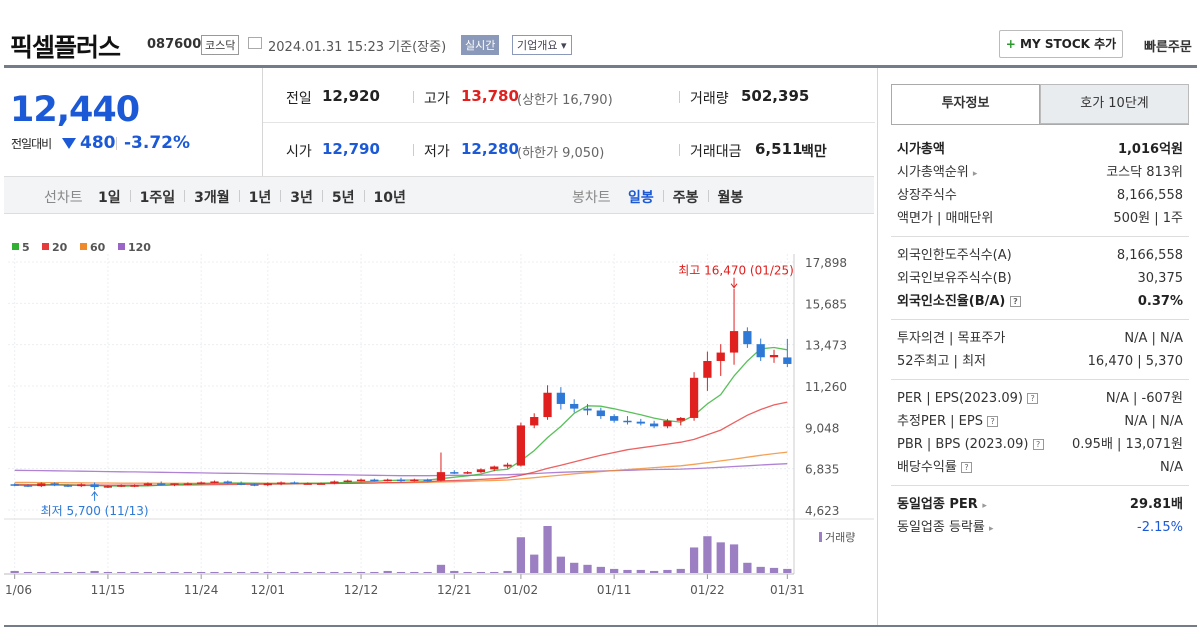 Image resolution: width=1197 pixels, height=629 pixels. Describe the element at coordinates (437, 99) in the screenshot. I see `high-label: 고가` at that location.